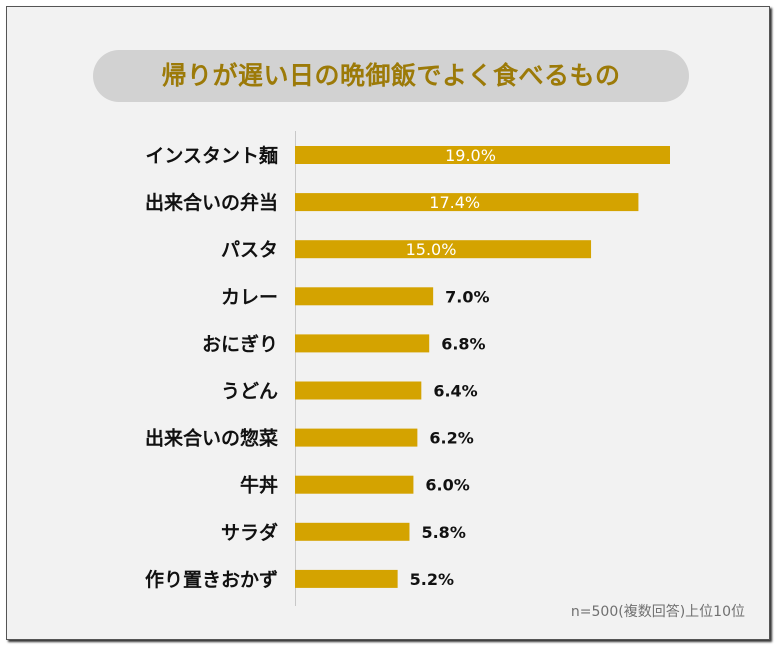 The width and height of the screenshot is (780, 649). What do you see at coordinates (249, 532) in the screenshot?
I see `category-label: サラダ` at bounding box center [249, 532].